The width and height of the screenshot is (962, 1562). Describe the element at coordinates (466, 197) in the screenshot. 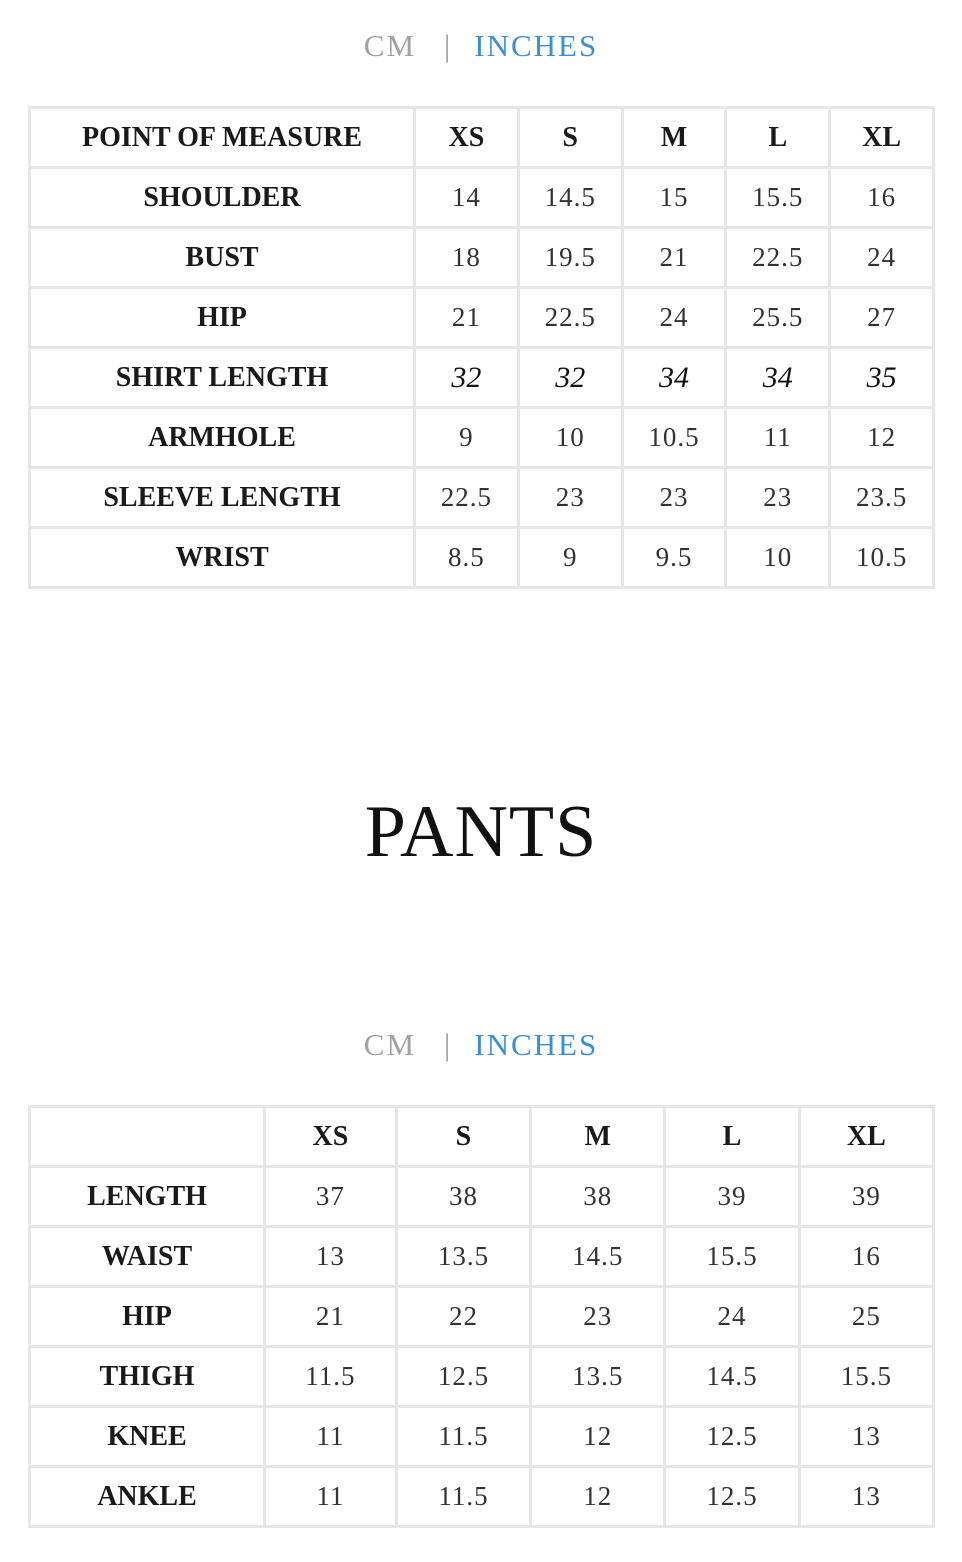

I see `measurement-cell: 14` at that location.